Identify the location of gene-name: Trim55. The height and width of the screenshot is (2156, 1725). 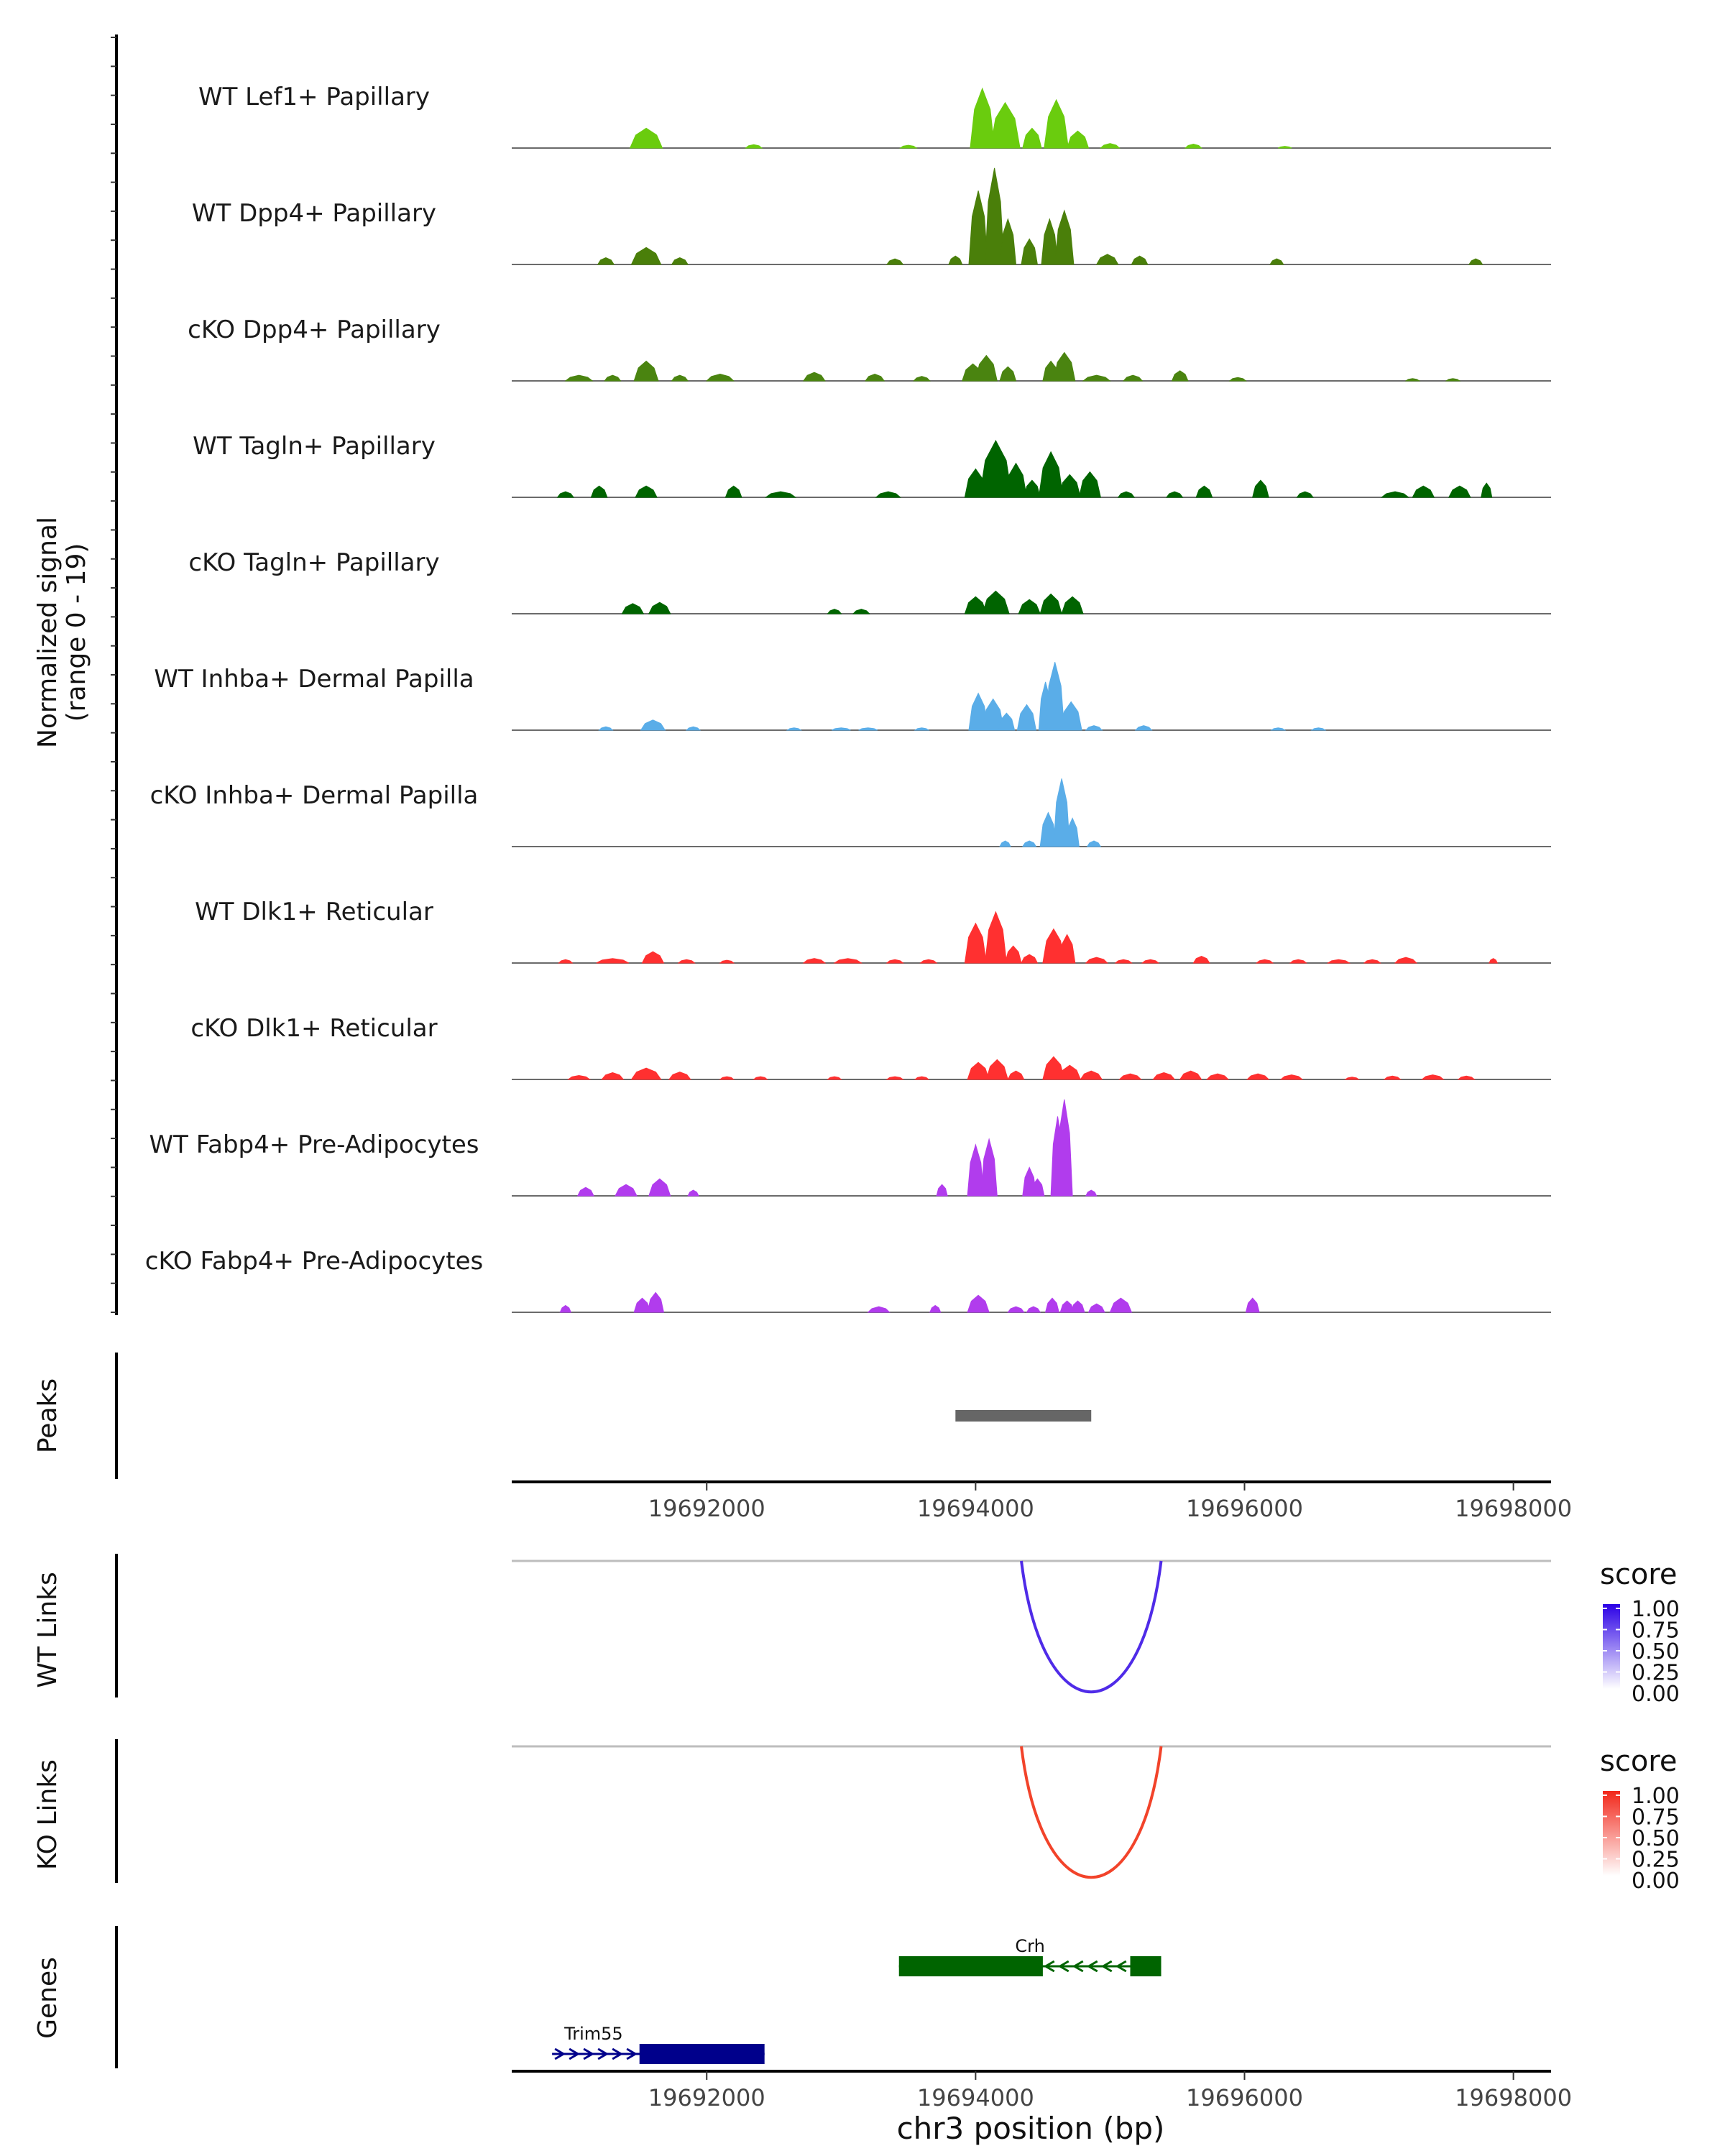
(593, 2034).